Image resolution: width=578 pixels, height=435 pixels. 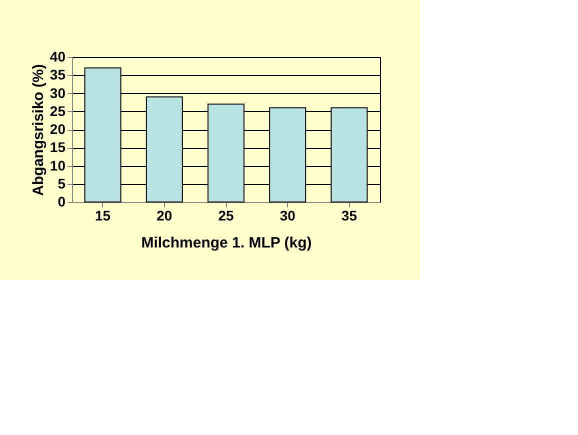 I want to click on y-tick-label: 15, so click(x=58, y=147).